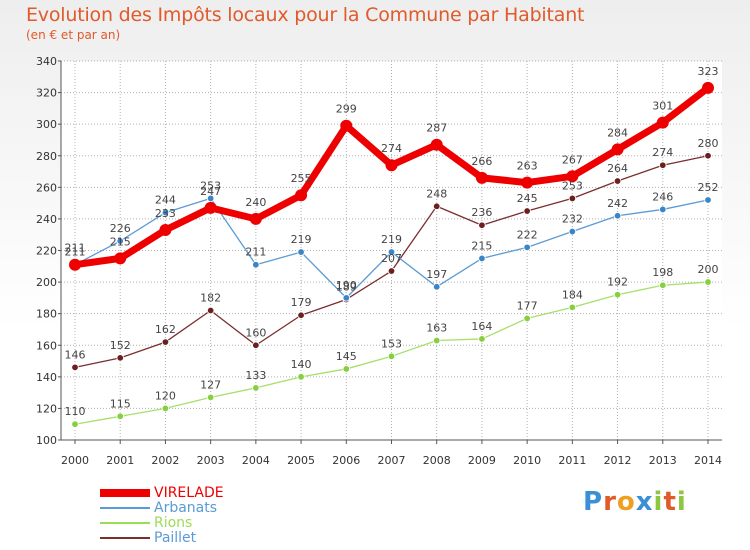 The image size is (750, 550). Describe the element at coordinates (662, 106) in the screenshot. I see `data-label-virelade: 301` at that location.